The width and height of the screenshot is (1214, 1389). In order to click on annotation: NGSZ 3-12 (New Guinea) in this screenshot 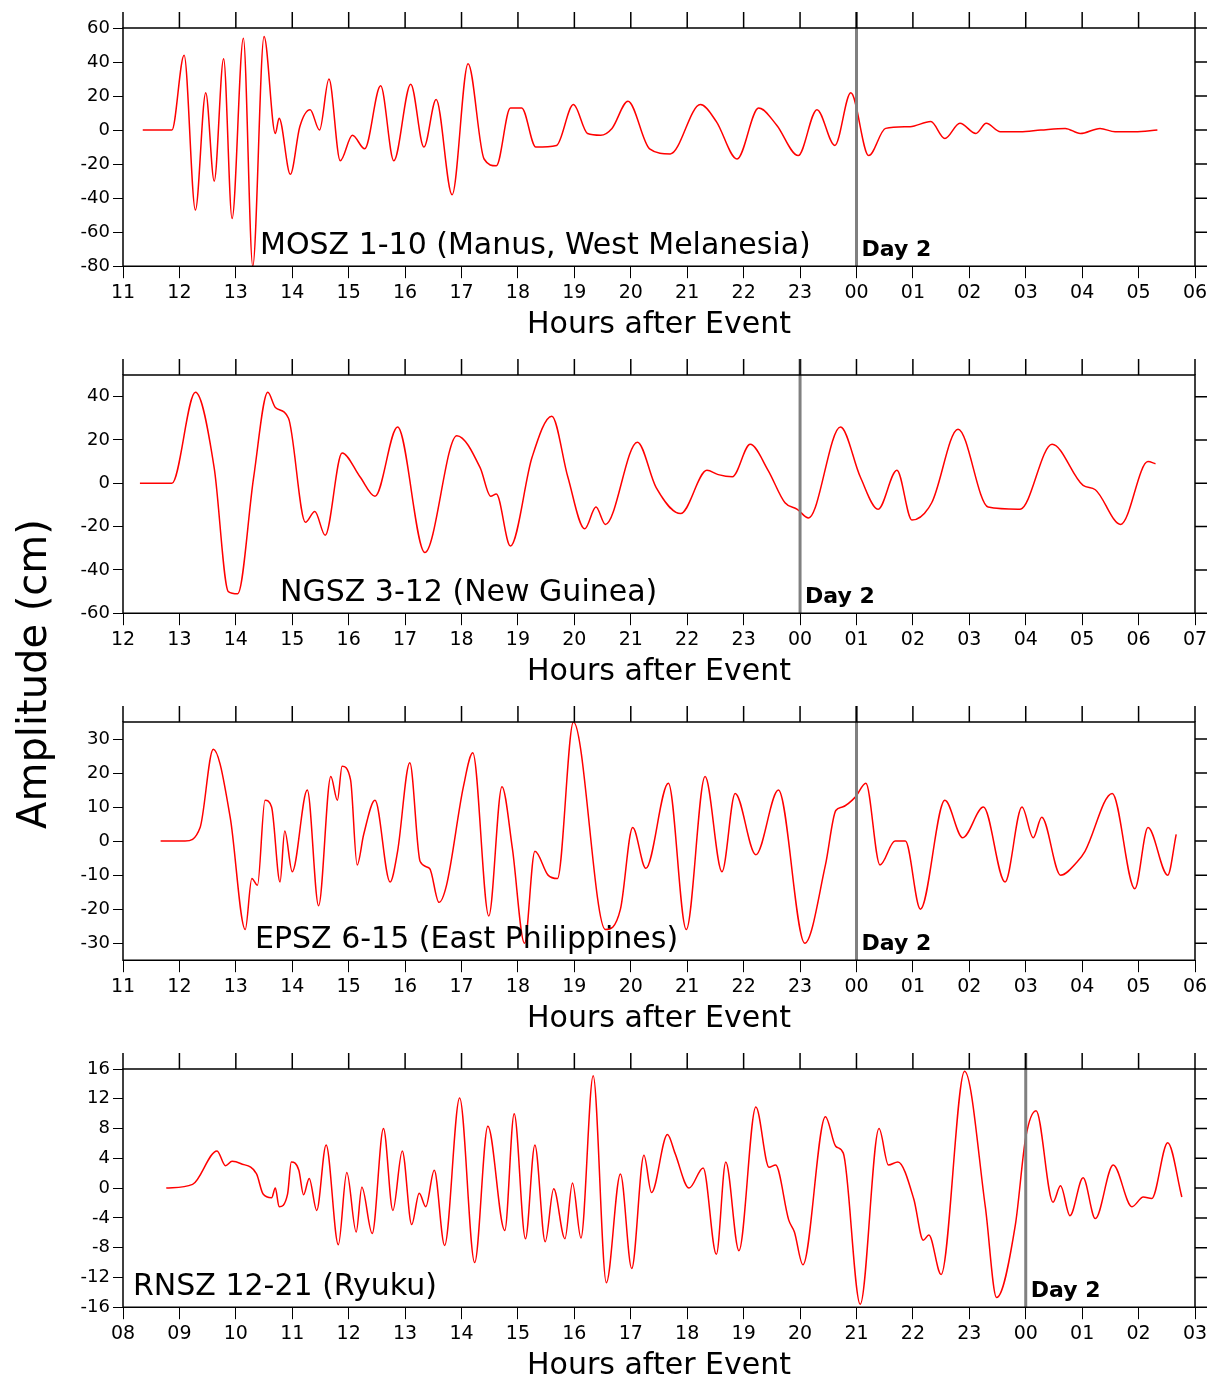, I will do `click(469, 591)`.